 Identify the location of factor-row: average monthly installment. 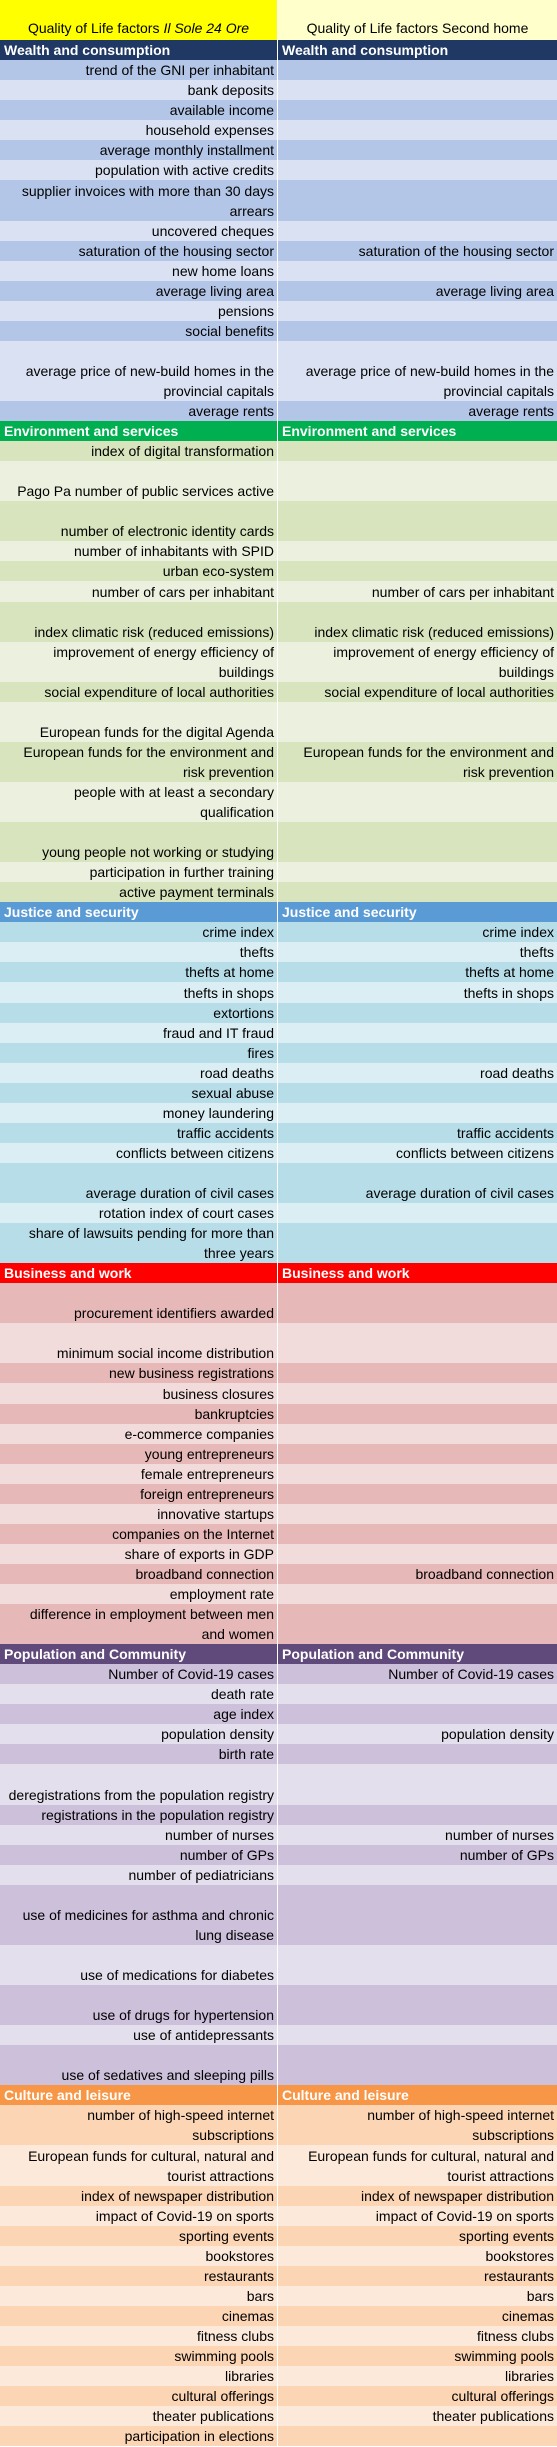
(278, 150).